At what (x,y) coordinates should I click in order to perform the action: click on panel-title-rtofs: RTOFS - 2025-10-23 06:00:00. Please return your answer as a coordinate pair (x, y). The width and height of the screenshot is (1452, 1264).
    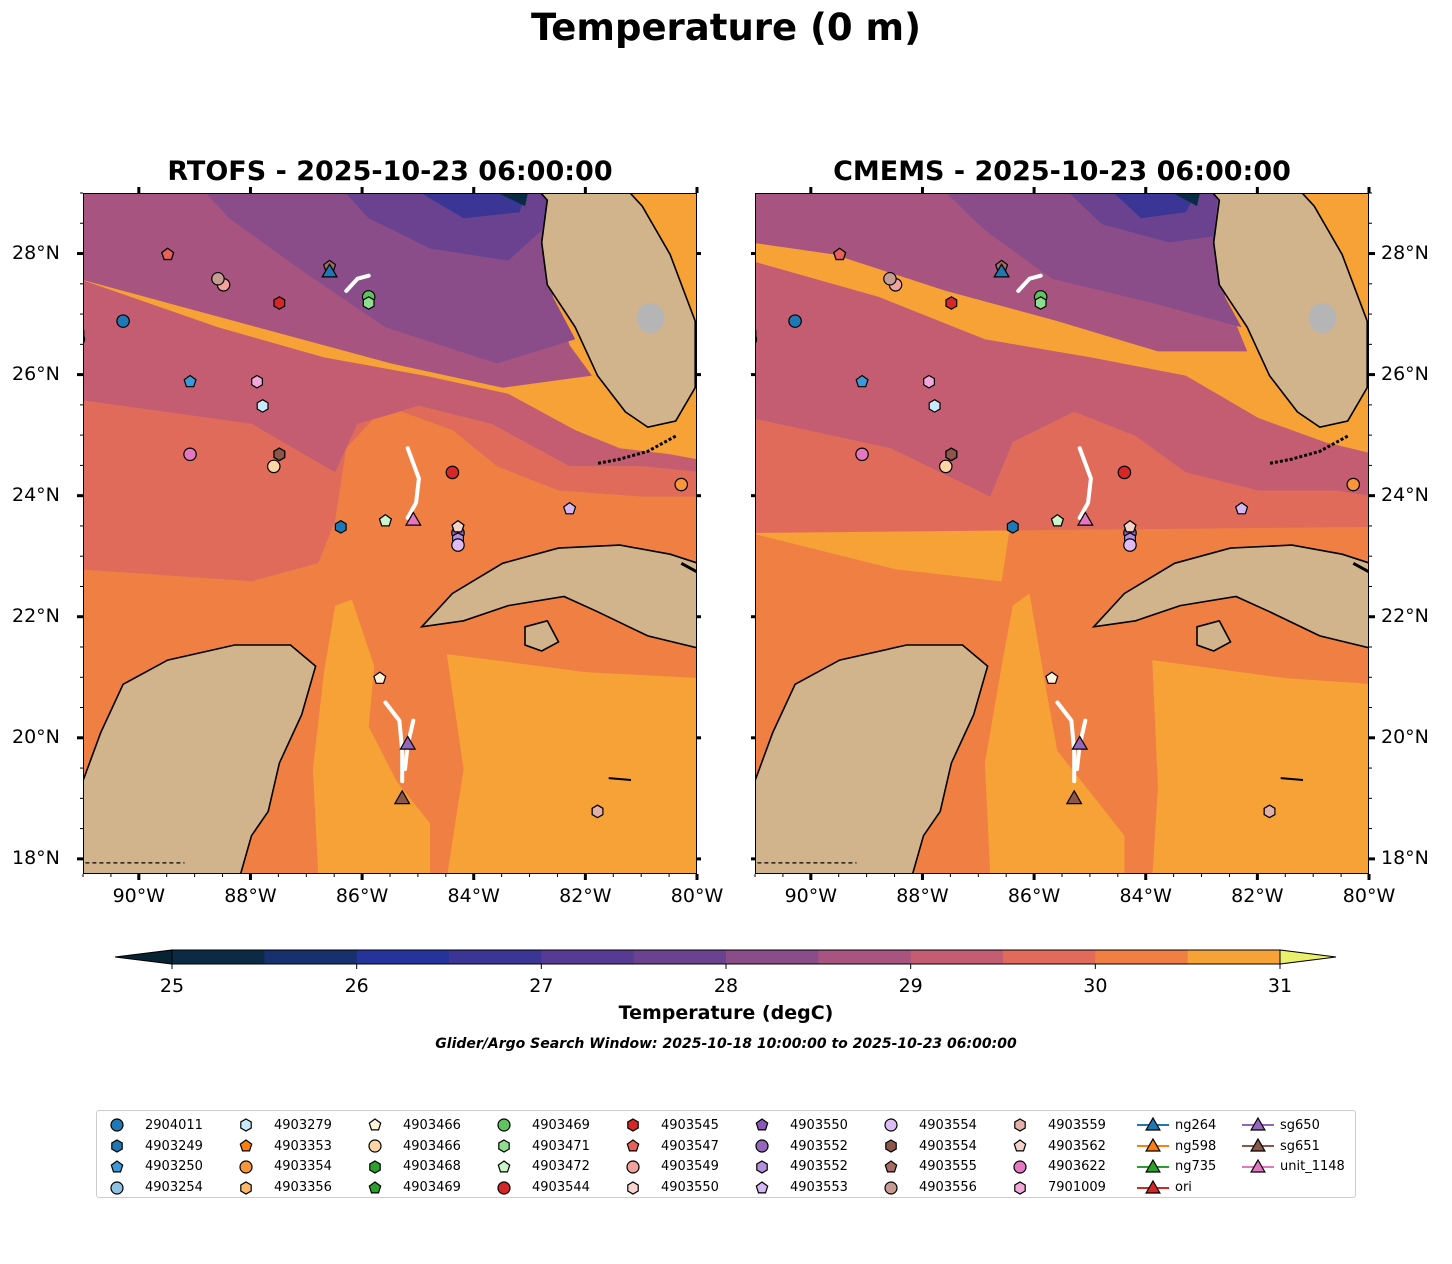
    Looking at the image, I should click on (390, 171).